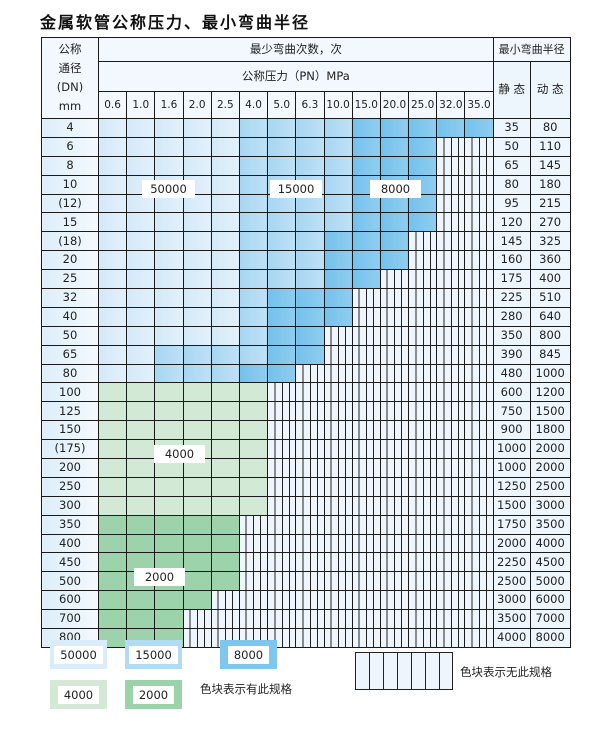 The width and height of the screenshot is (600, 743). Describe the element at coordinates (70, 68) in the screenshot. I see `dn-header-line: 通径` at that location.